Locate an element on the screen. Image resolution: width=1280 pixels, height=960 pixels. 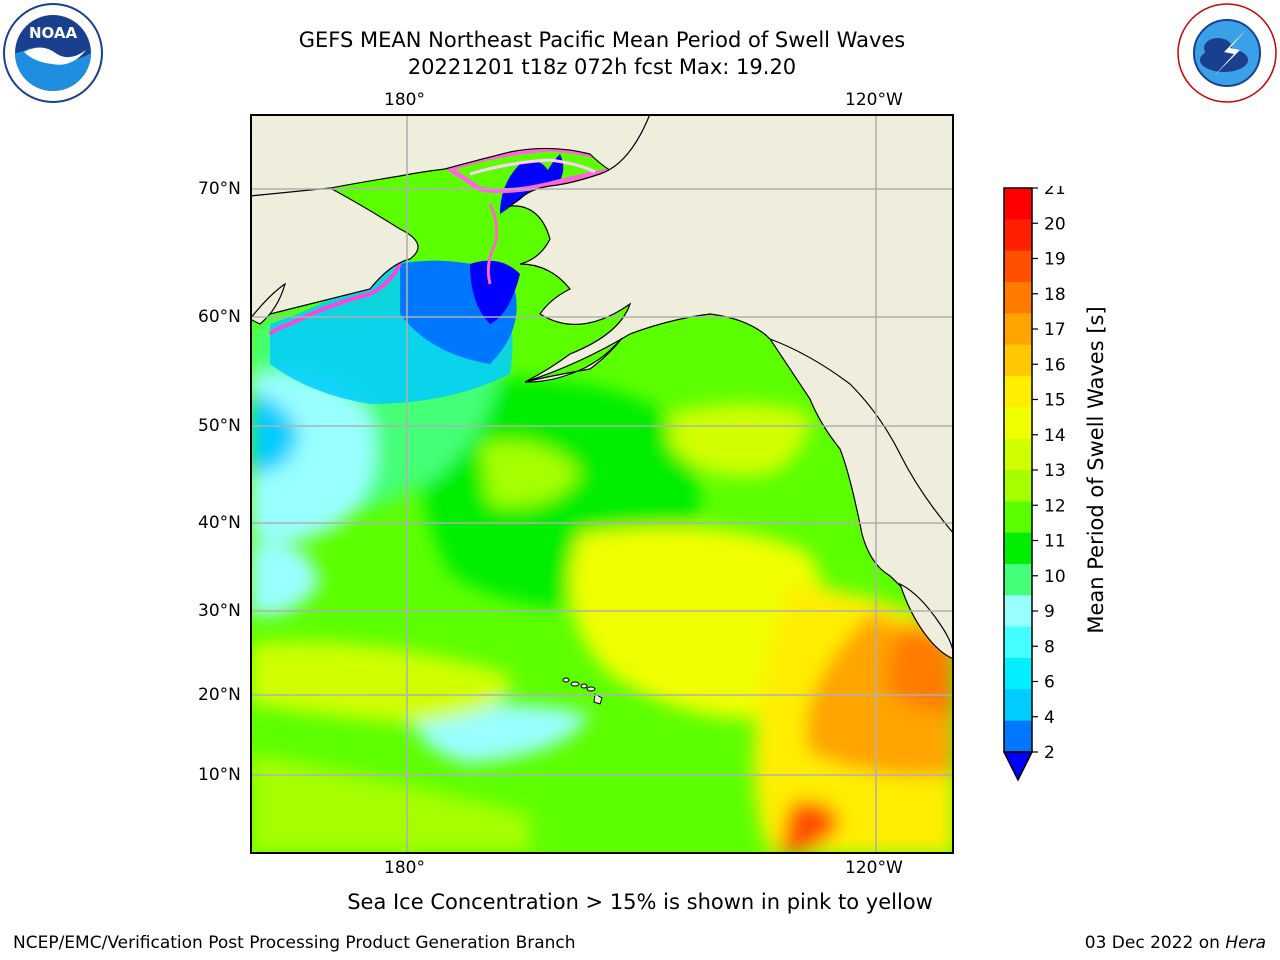
footer-date: 03 Dec 2022 on Hera is located at coordinates (1175, 943).